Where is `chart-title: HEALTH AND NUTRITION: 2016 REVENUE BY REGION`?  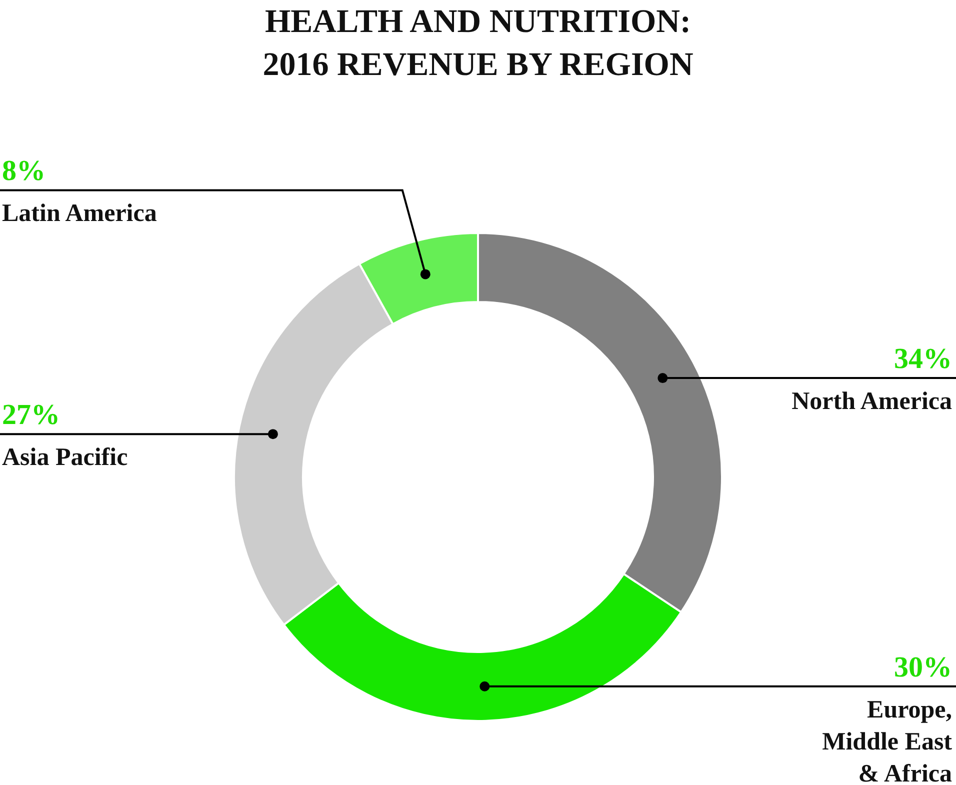 chart-title: HEALTH AND NUTRITION: 2016 REVENUE BY REGION is located at coordinates (478, 43).